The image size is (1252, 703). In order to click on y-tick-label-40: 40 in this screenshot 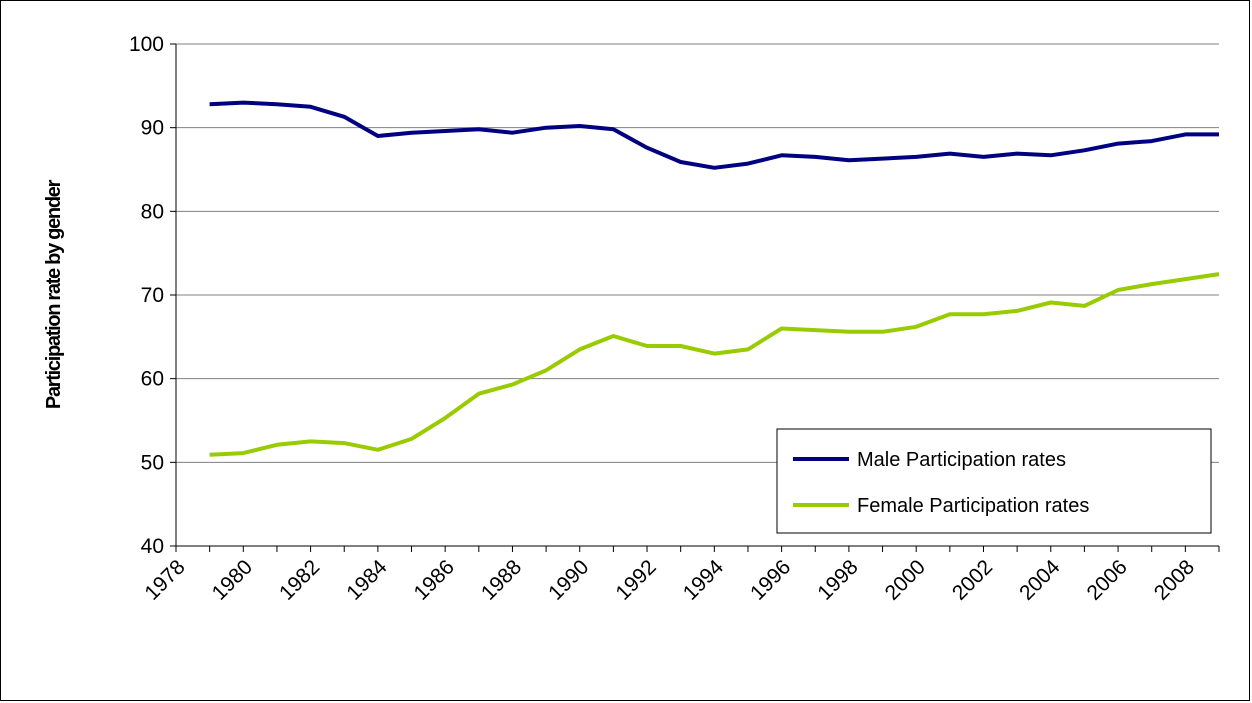, I will do `click(152, 546)`.